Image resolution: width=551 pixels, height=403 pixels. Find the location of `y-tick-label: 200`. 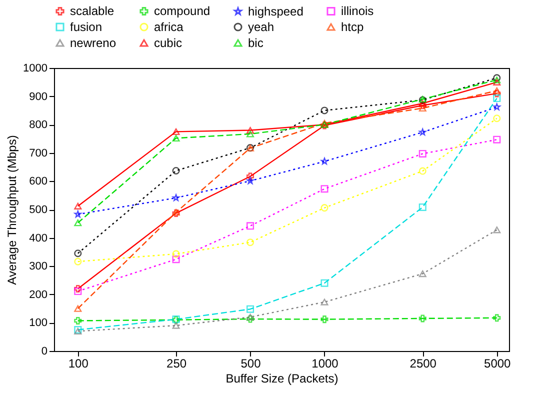

y-tick-label: 200 is located at coordinates (38, 294).